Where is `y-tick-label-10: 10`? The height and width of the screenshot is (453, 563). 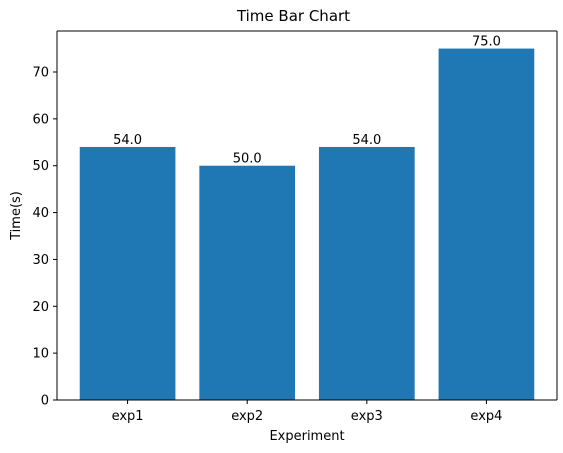
y-tick-label-10: 10 is located at coordinates (40, 354).